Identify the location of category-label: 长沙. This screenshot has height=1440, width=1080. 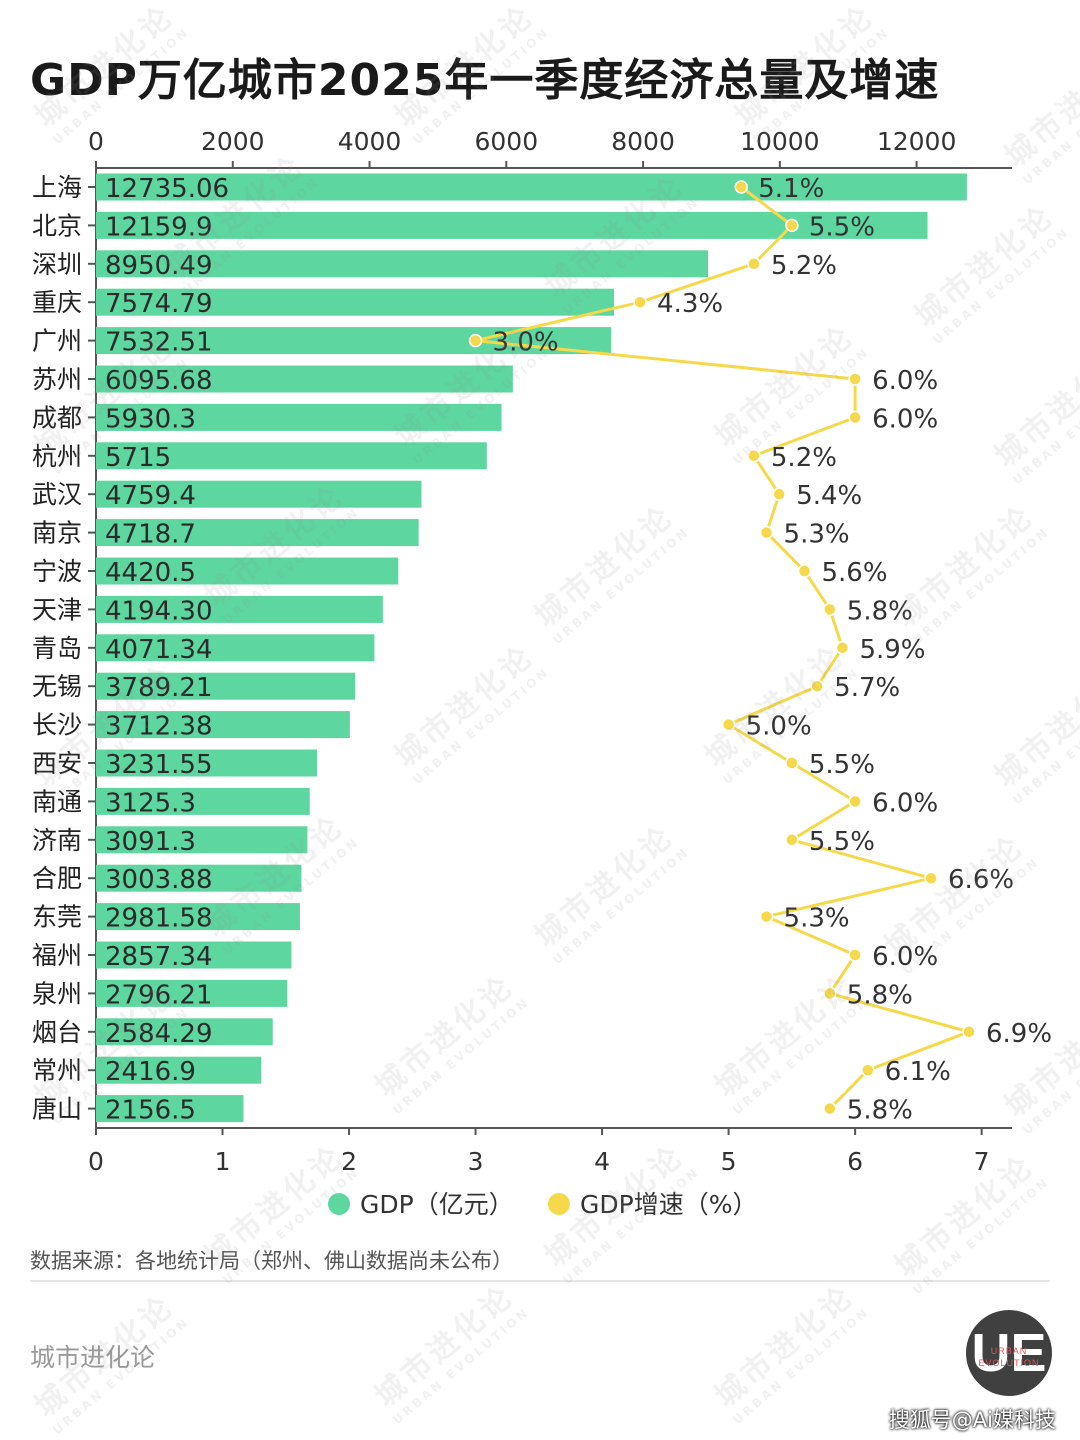
(57, 725).